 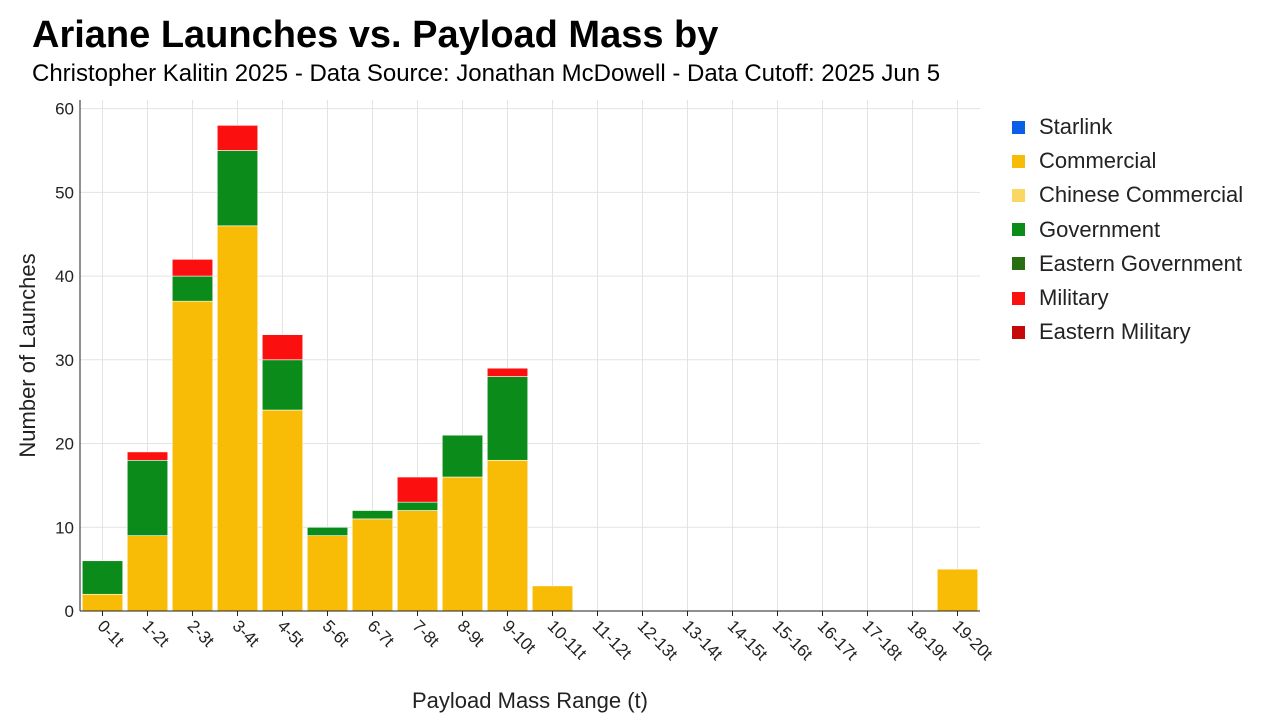 What do you see at coordinates (156, 633) in the screenshot?
I see `x-tick-label: 1-2t` at bounding box center [156, 633].